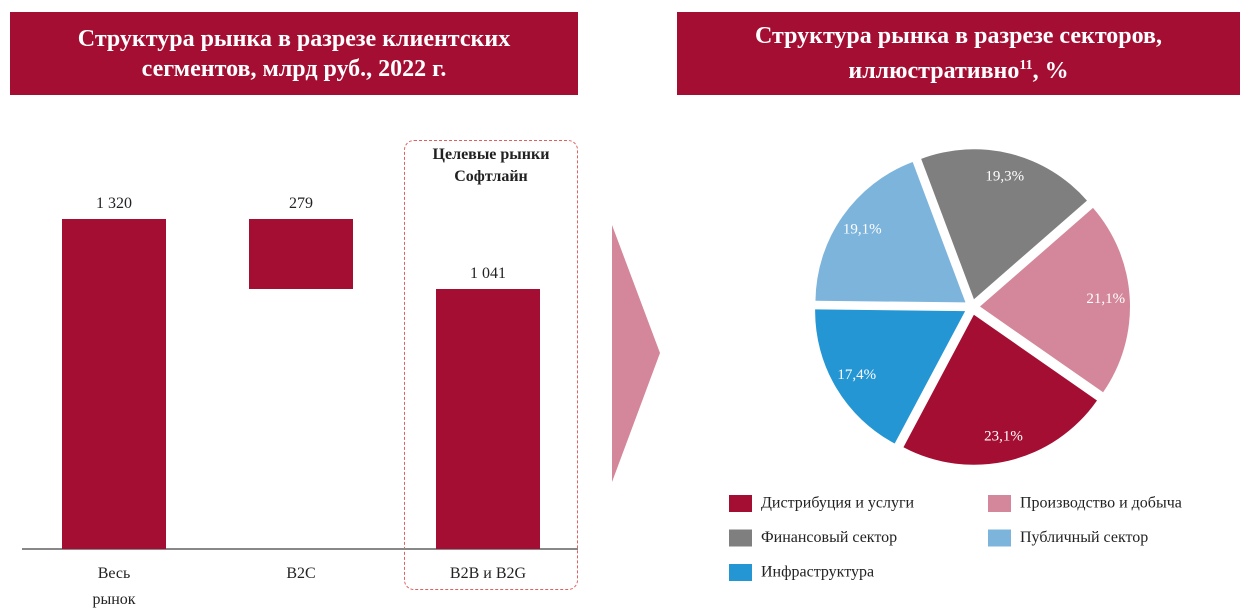 The height and width of the screenshot is (613, 1246). Describe the element at coordinates (300, 549) in the screenshot. I see `baseline` at that location.